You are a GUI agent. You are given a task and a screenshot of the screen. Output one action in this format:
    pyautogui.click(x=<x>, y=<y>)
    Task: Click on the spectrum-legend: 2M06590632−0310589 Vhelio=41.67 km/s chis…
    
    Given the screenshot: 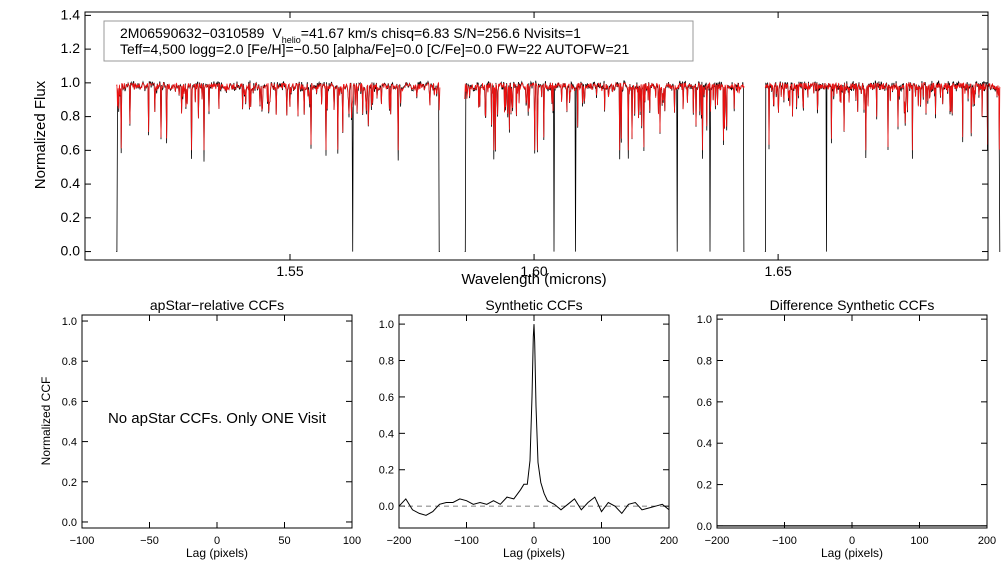 What is the action you would take?
    pyautogui.click(x=398, y=41)
    